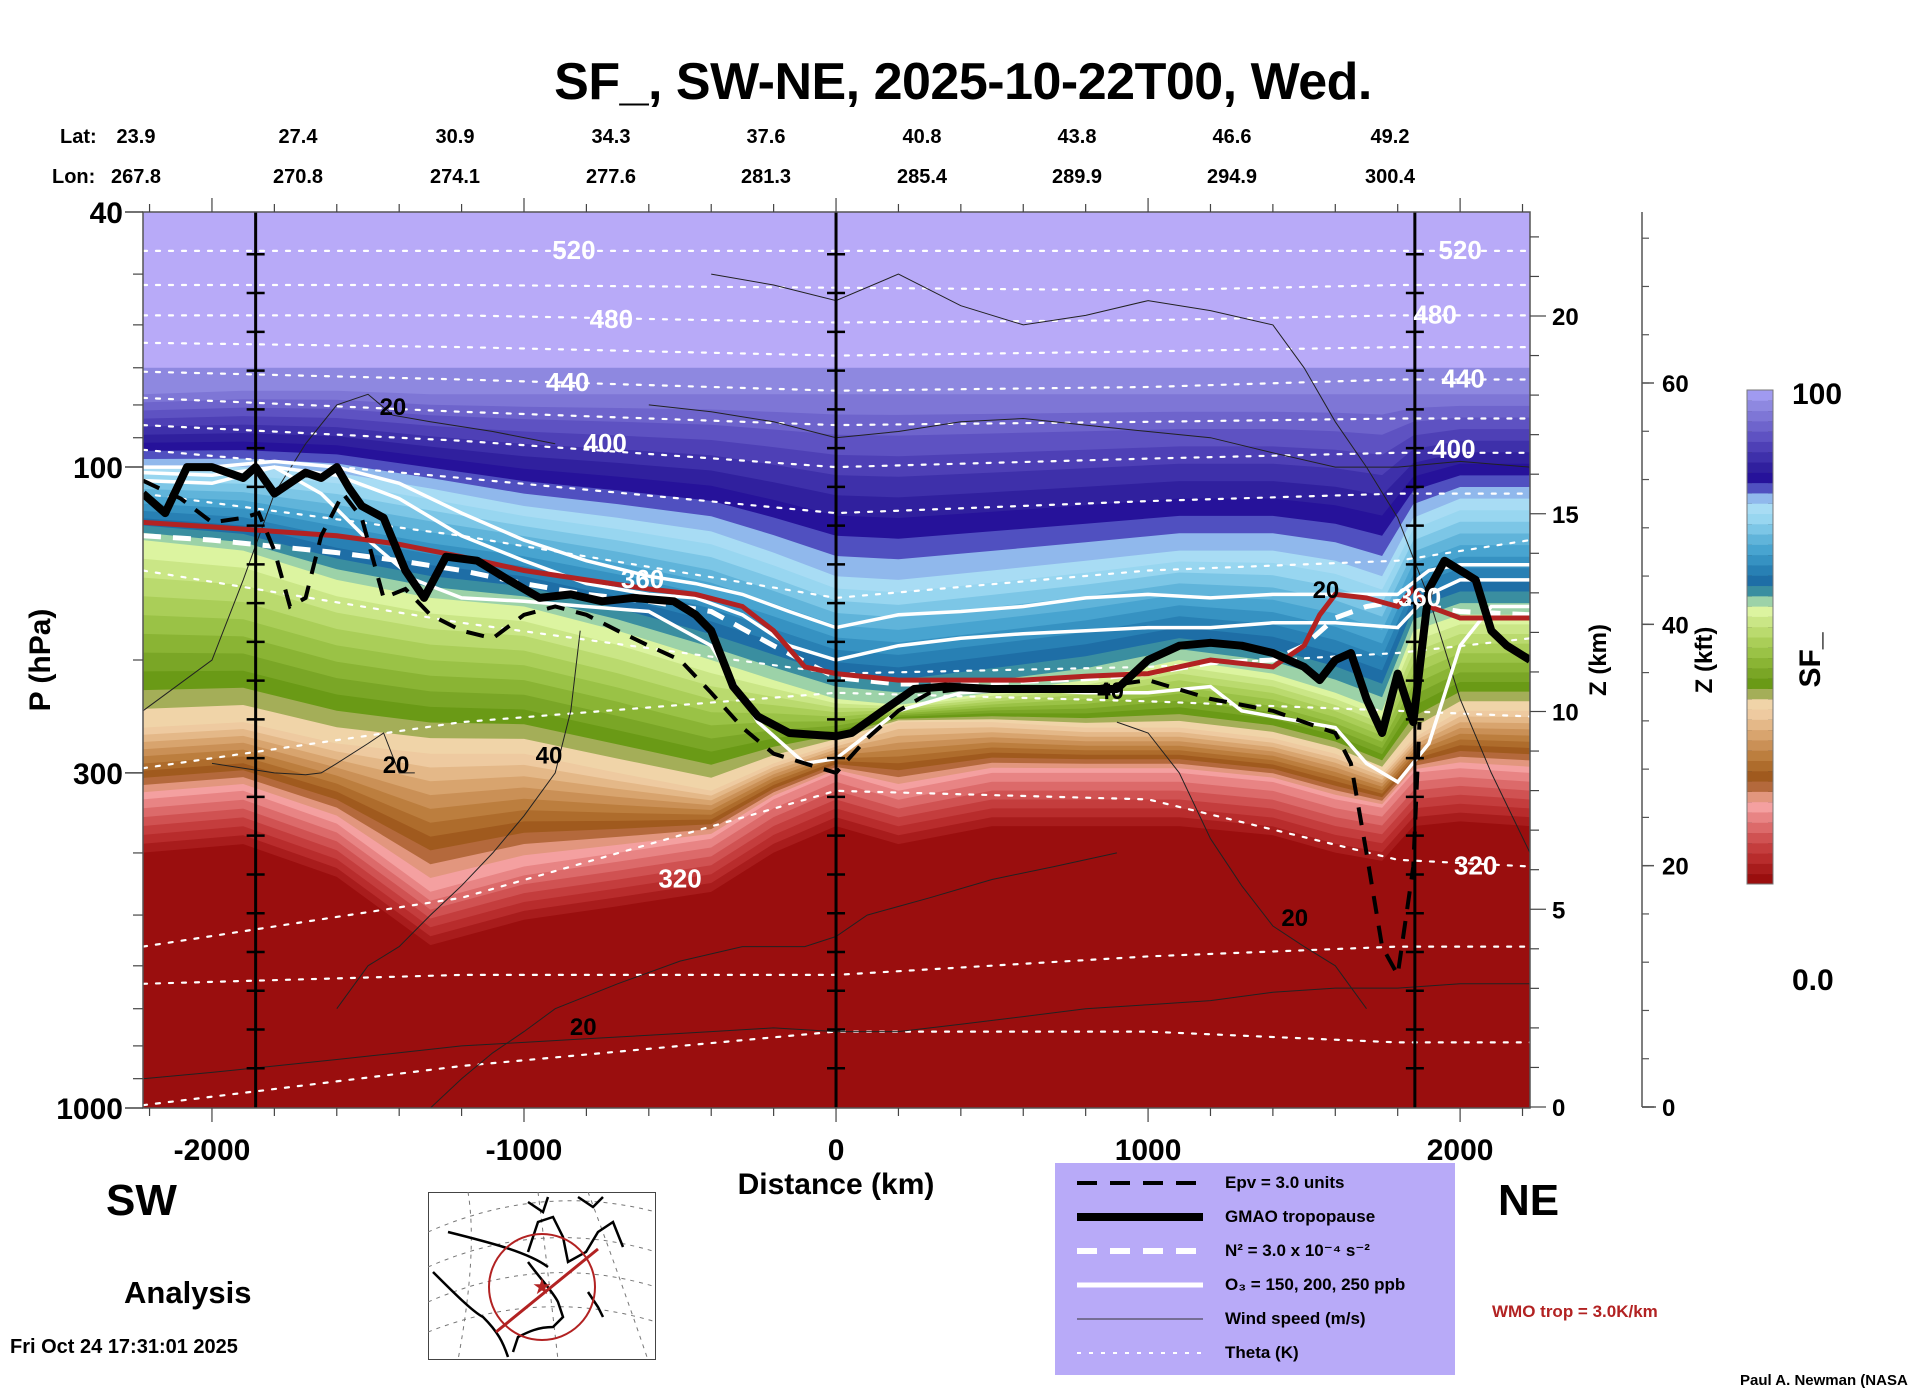 The width and height of the screenshot is (1926, 1394). I want to click on lon-value: 285.4, so click(922, 177).